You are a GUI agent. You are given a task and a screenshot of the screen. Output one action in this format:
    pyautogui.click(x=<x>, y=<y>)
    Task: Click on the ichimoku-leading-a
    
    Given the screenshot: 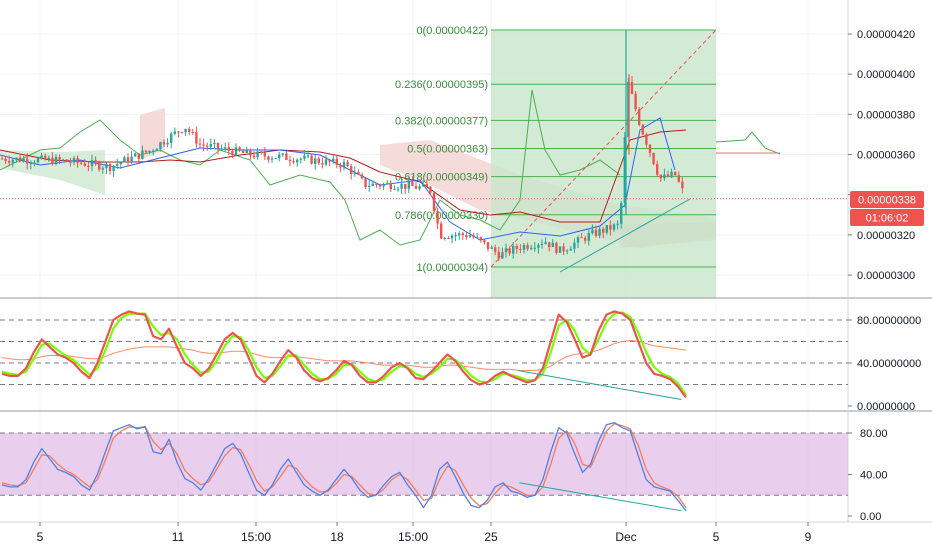 What is the action you would take?
    pyautogui.click(x=748, y=143)
    